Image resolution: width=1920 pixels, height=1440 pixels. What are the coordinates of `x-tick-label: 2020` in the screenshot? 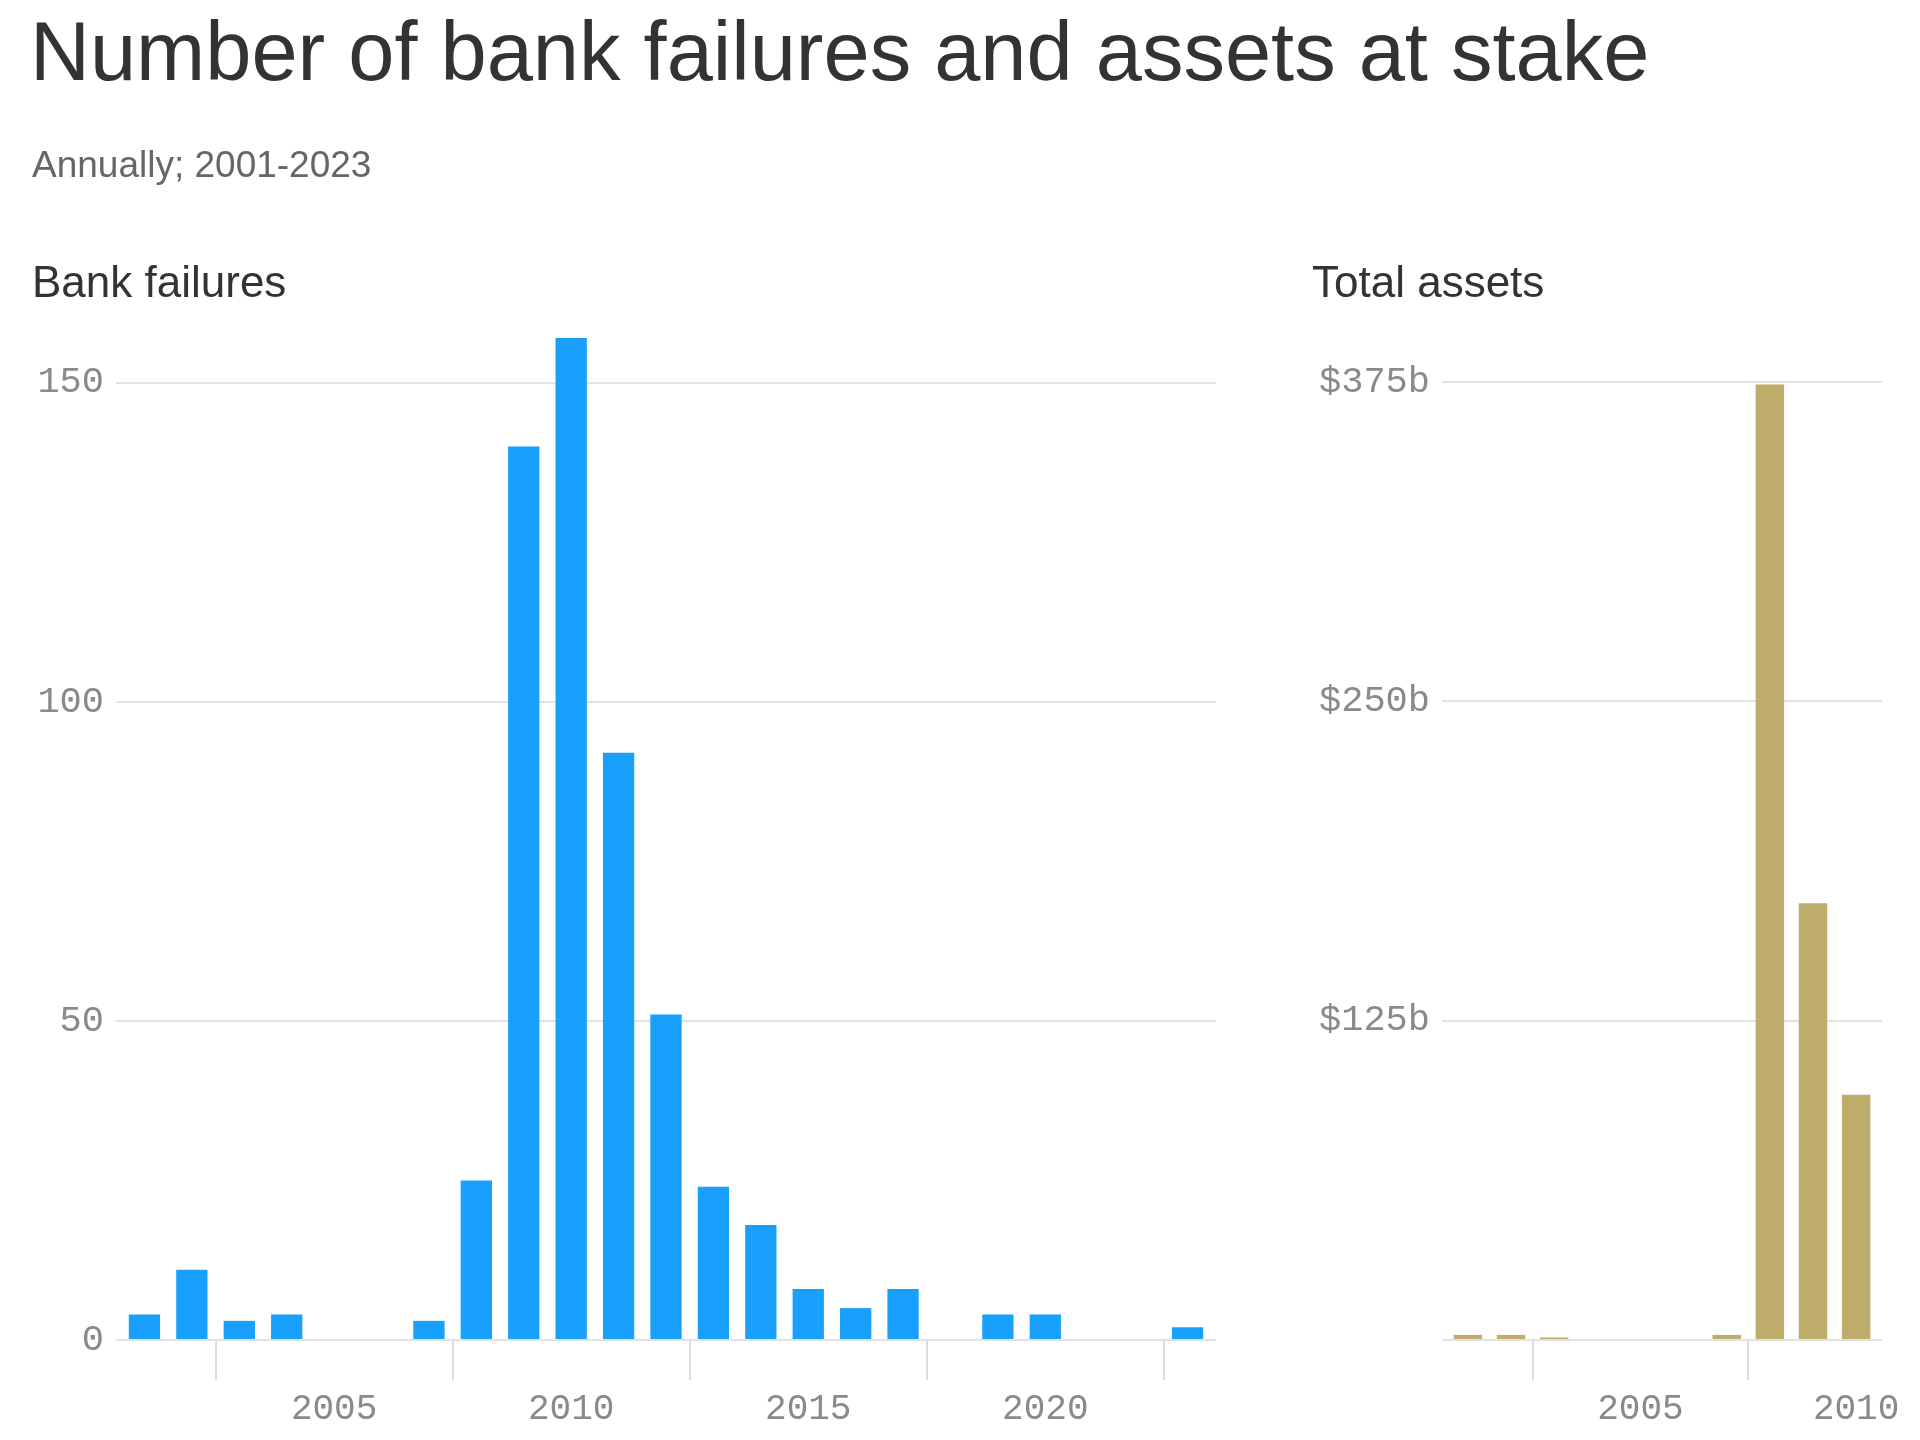 It's located at (1045, 1410).